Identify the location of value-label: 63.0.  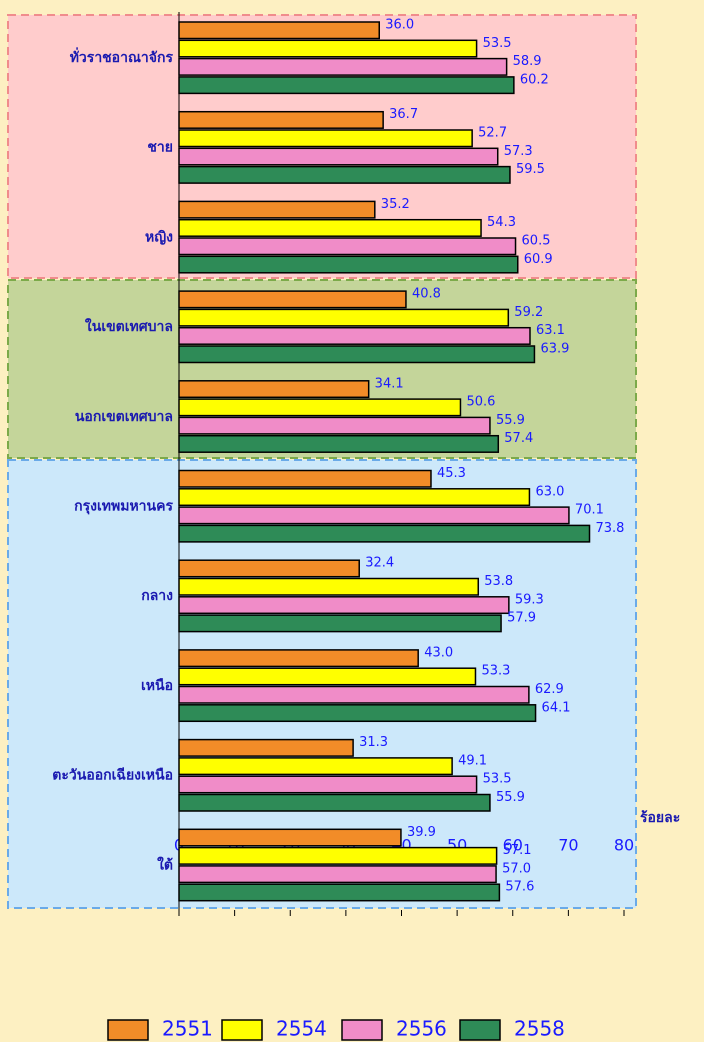
(549, 491).